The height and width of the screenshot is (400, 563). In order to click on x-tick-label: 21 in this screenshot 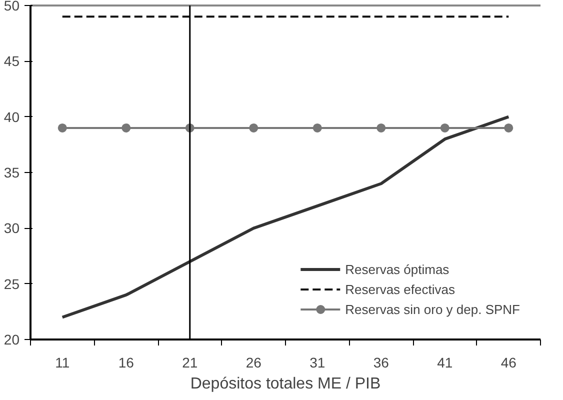, I will do `click(190, 362)`.